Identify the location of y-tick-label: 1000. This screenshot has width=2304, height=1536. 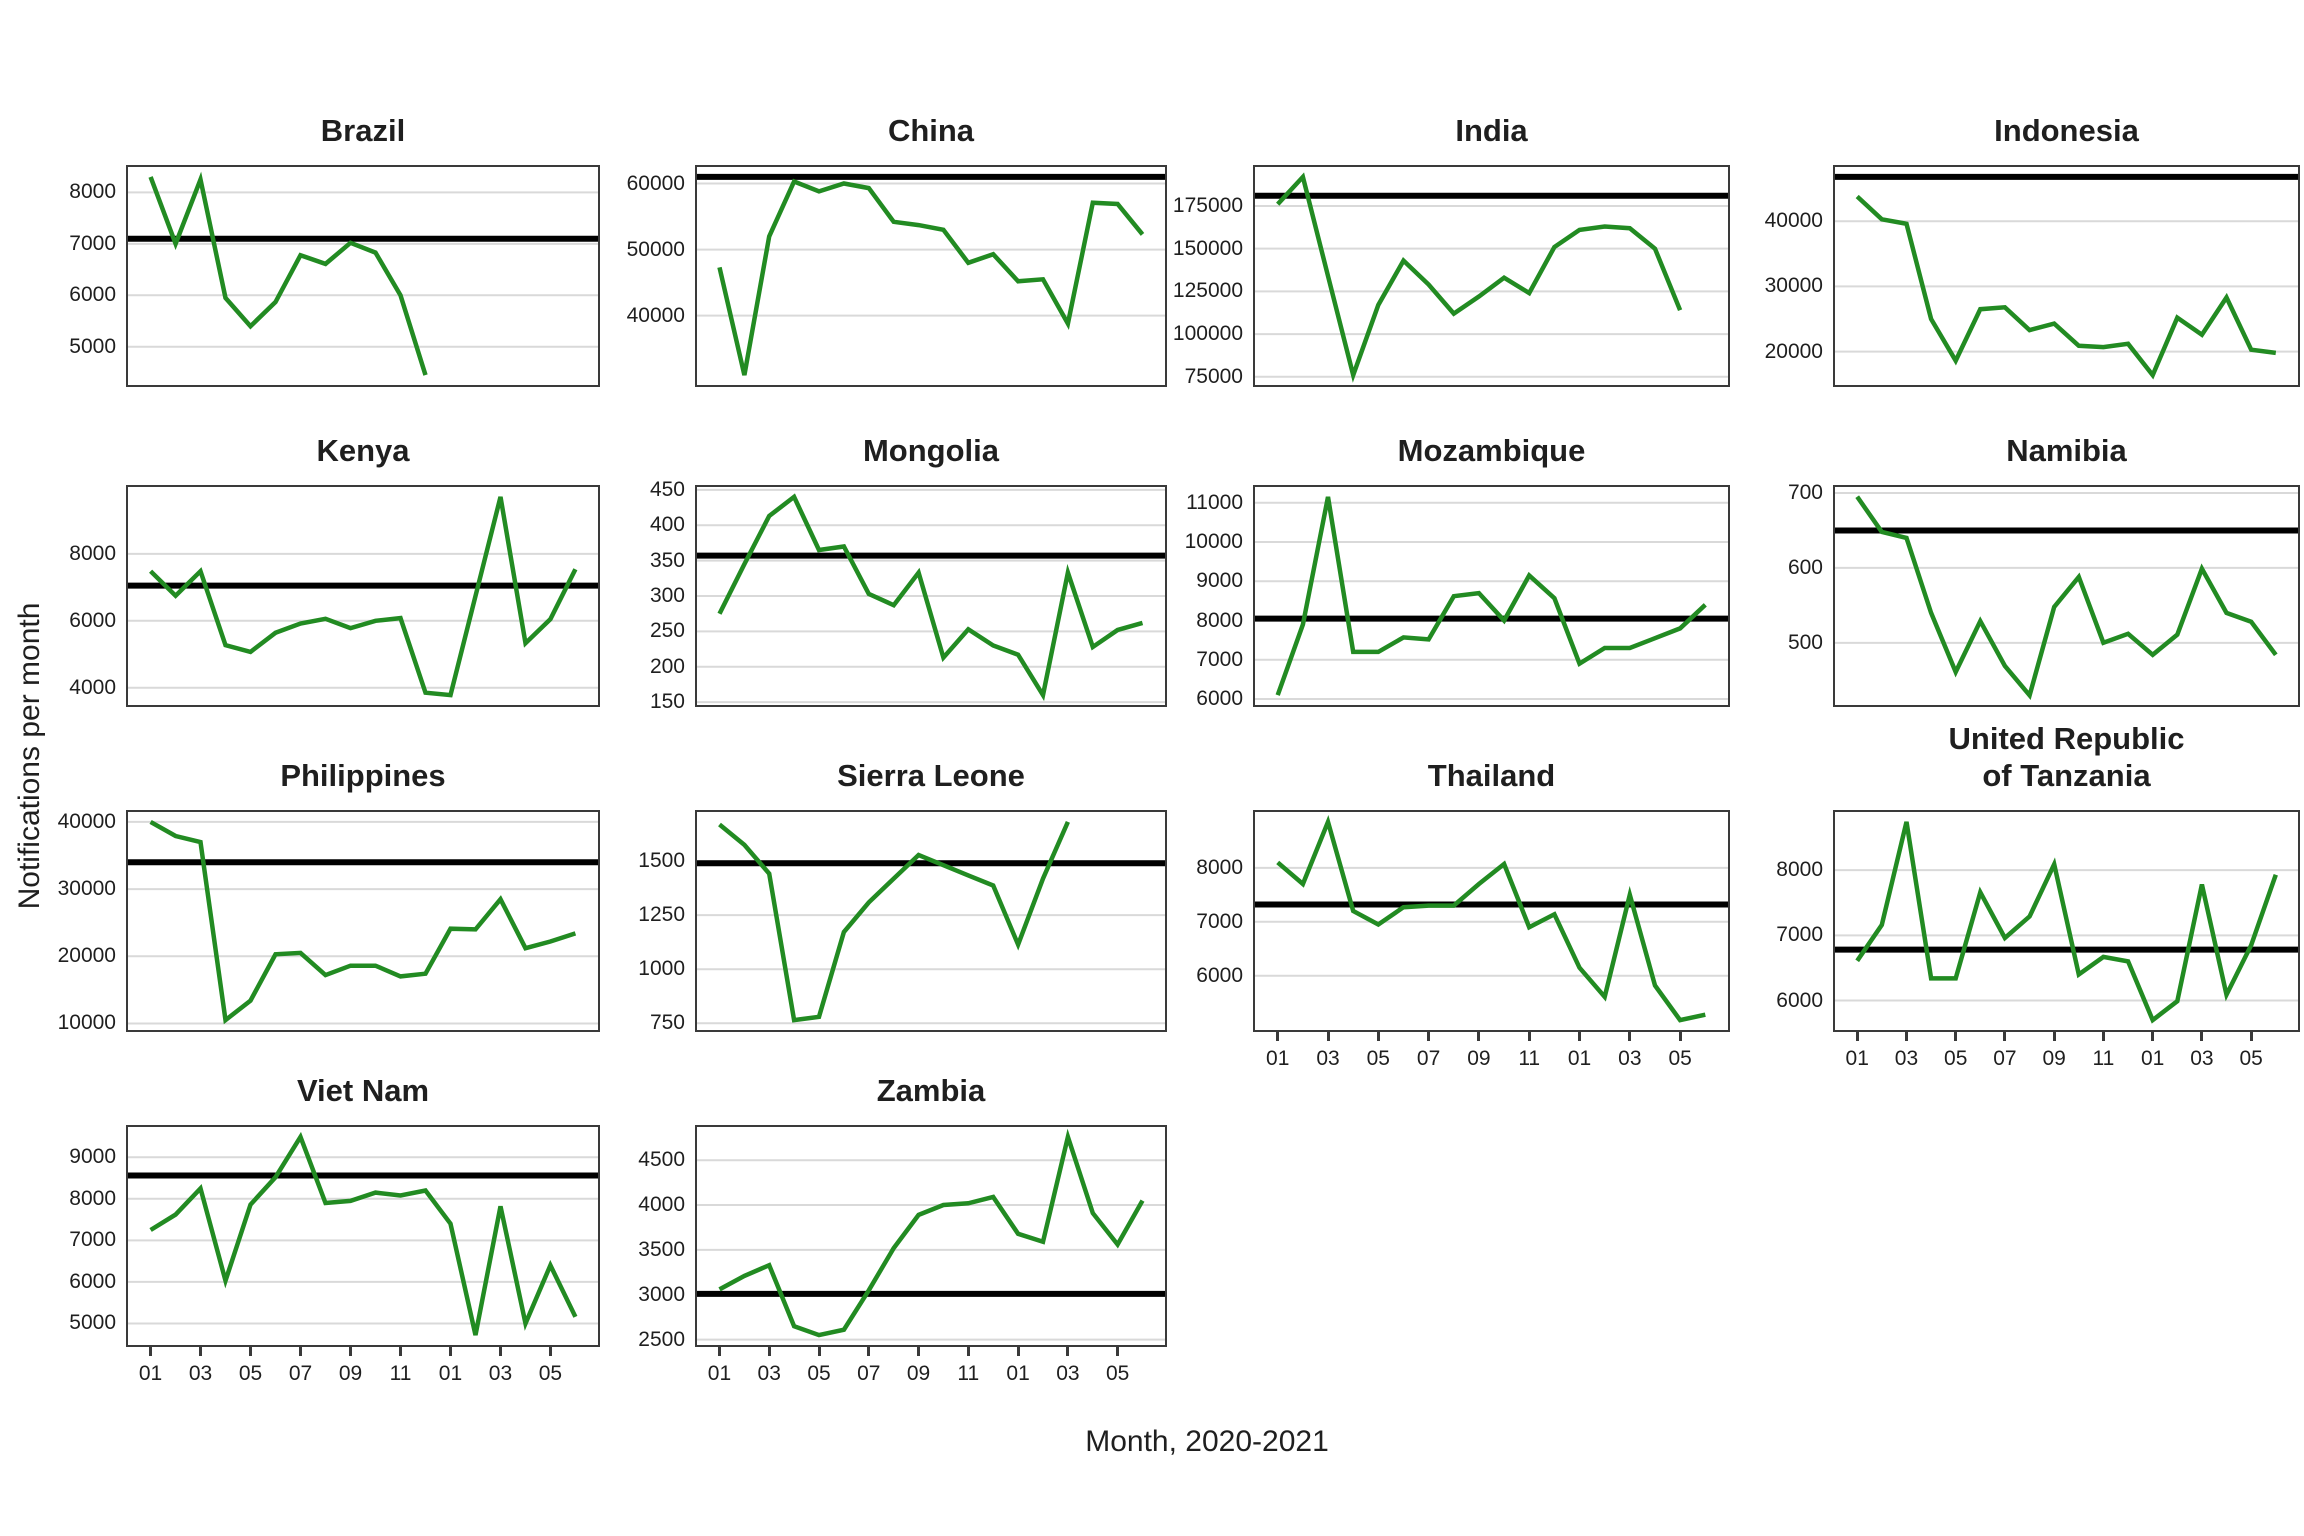
(661, 969).